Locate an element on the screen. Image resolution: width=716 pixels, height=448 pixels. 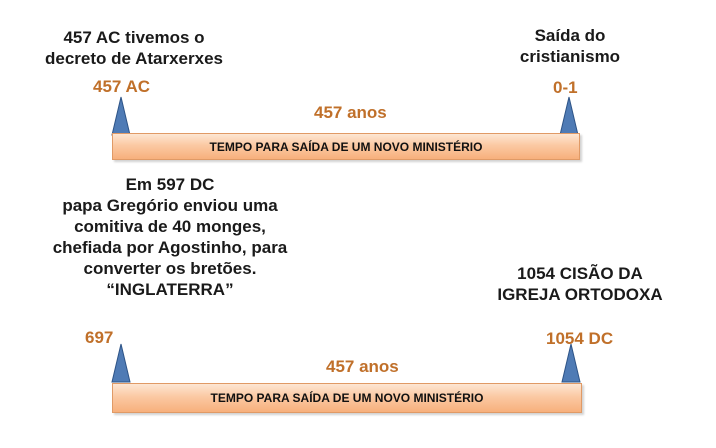
timeline-1-bar-label: TEMPO PARA SAÍDA DE UM NOVO MINISTÉRIO is located at coordinates (346, 146).